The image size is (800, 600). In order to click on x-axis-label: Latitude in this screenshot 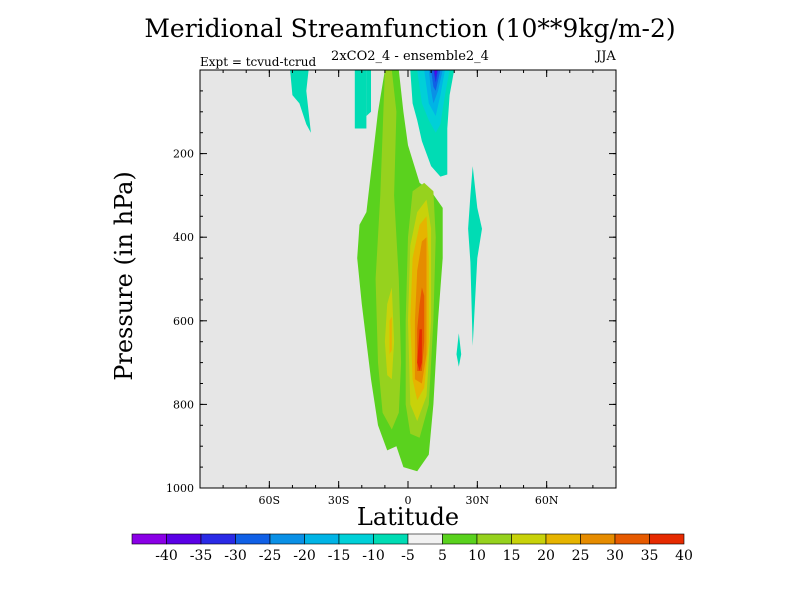, I will do `click(408, 517)`.